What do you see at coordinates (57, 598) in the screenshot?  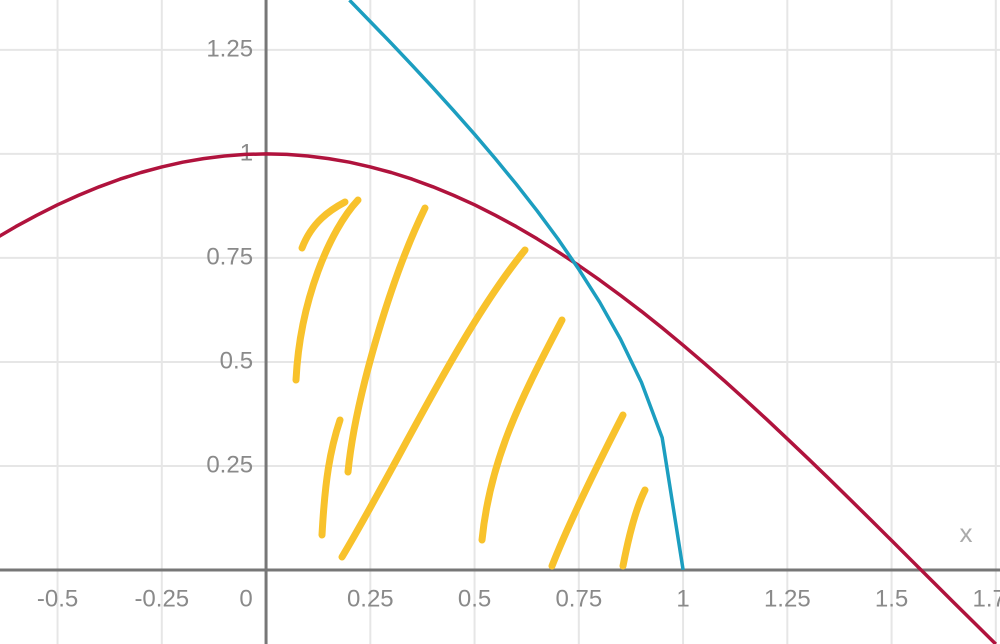 I see `x-tick-label: -0.5` at bounding box center [57, 598].